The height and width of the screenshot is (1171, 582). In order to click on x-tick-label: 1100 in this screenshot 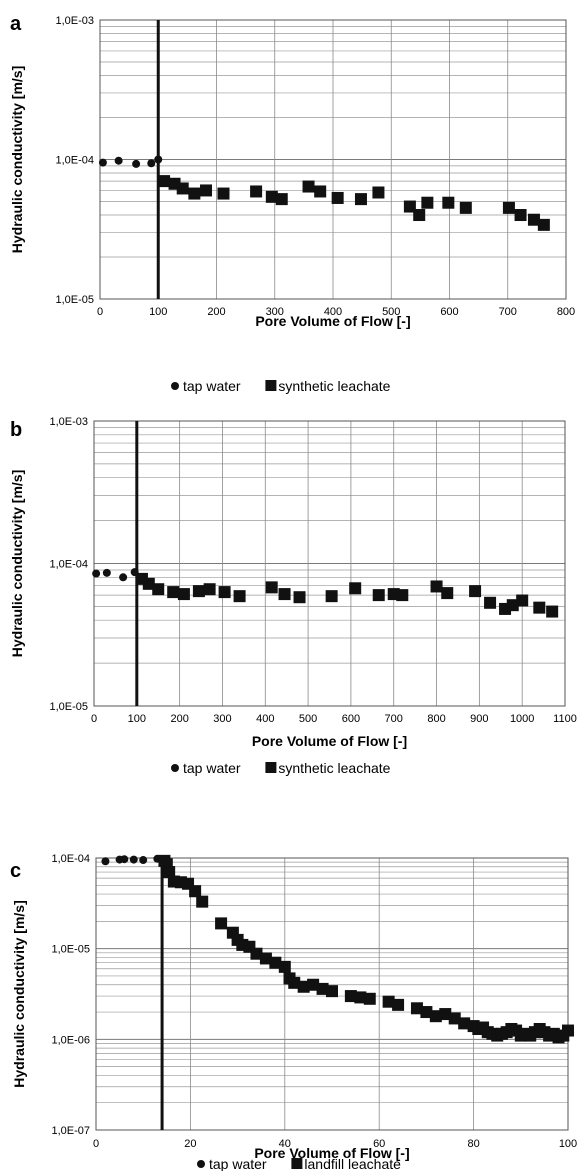, I will do `click(565, 719)`.